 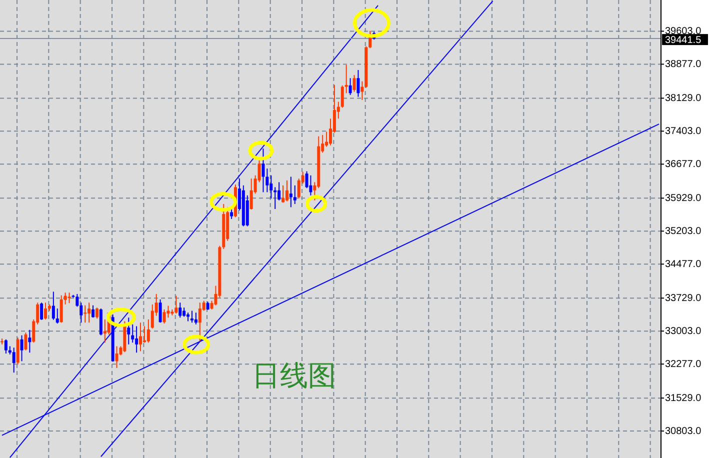 What do you see at coordinates (683, 98) in the screenshot?
I see `y-tick-label: 38129.0` at bounding box center [683, 98].